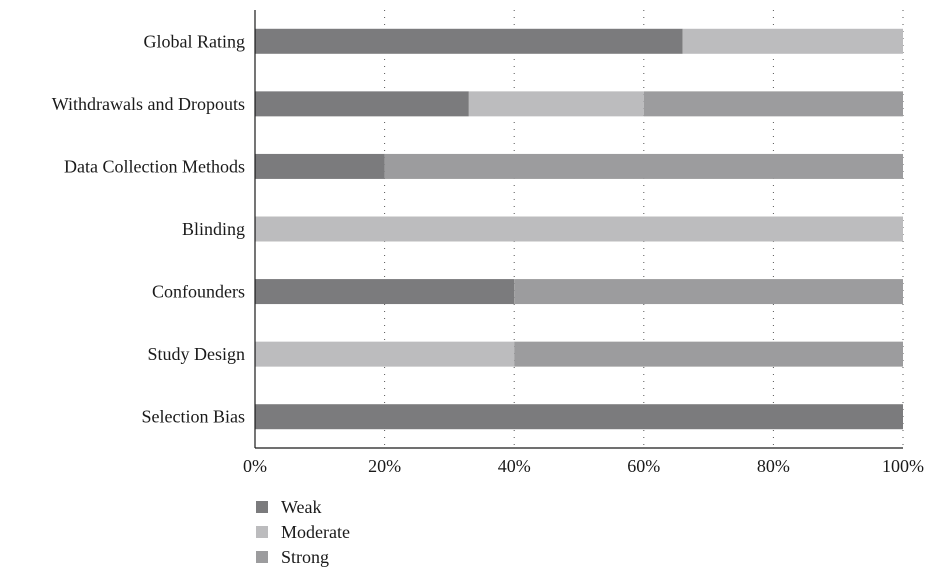 This screenshot has height=573, width=926. I want to click on bar-data-collection-methods-strong, so click(644, 166).